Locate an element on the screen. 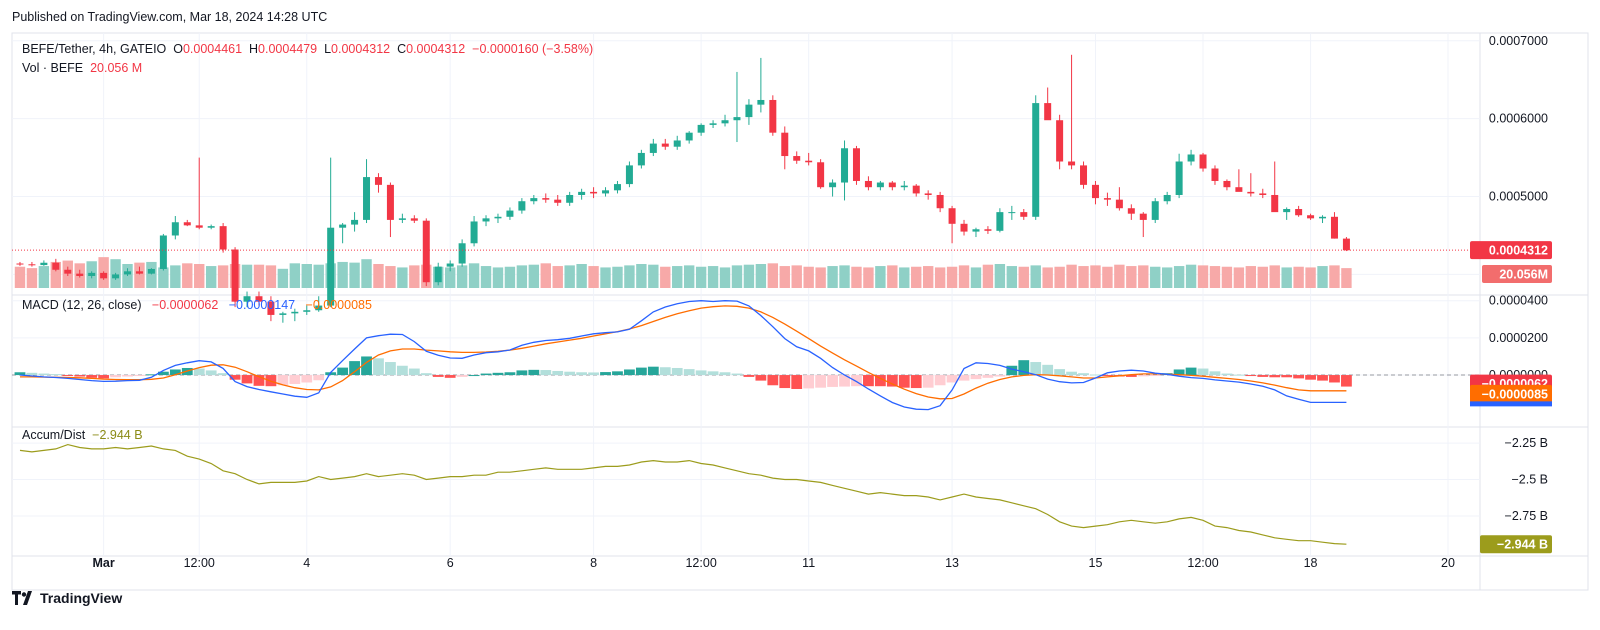 The width and height of the screenshot is (1600, 630). ad-value-badge-bg is located at coordinates (1516, 544).